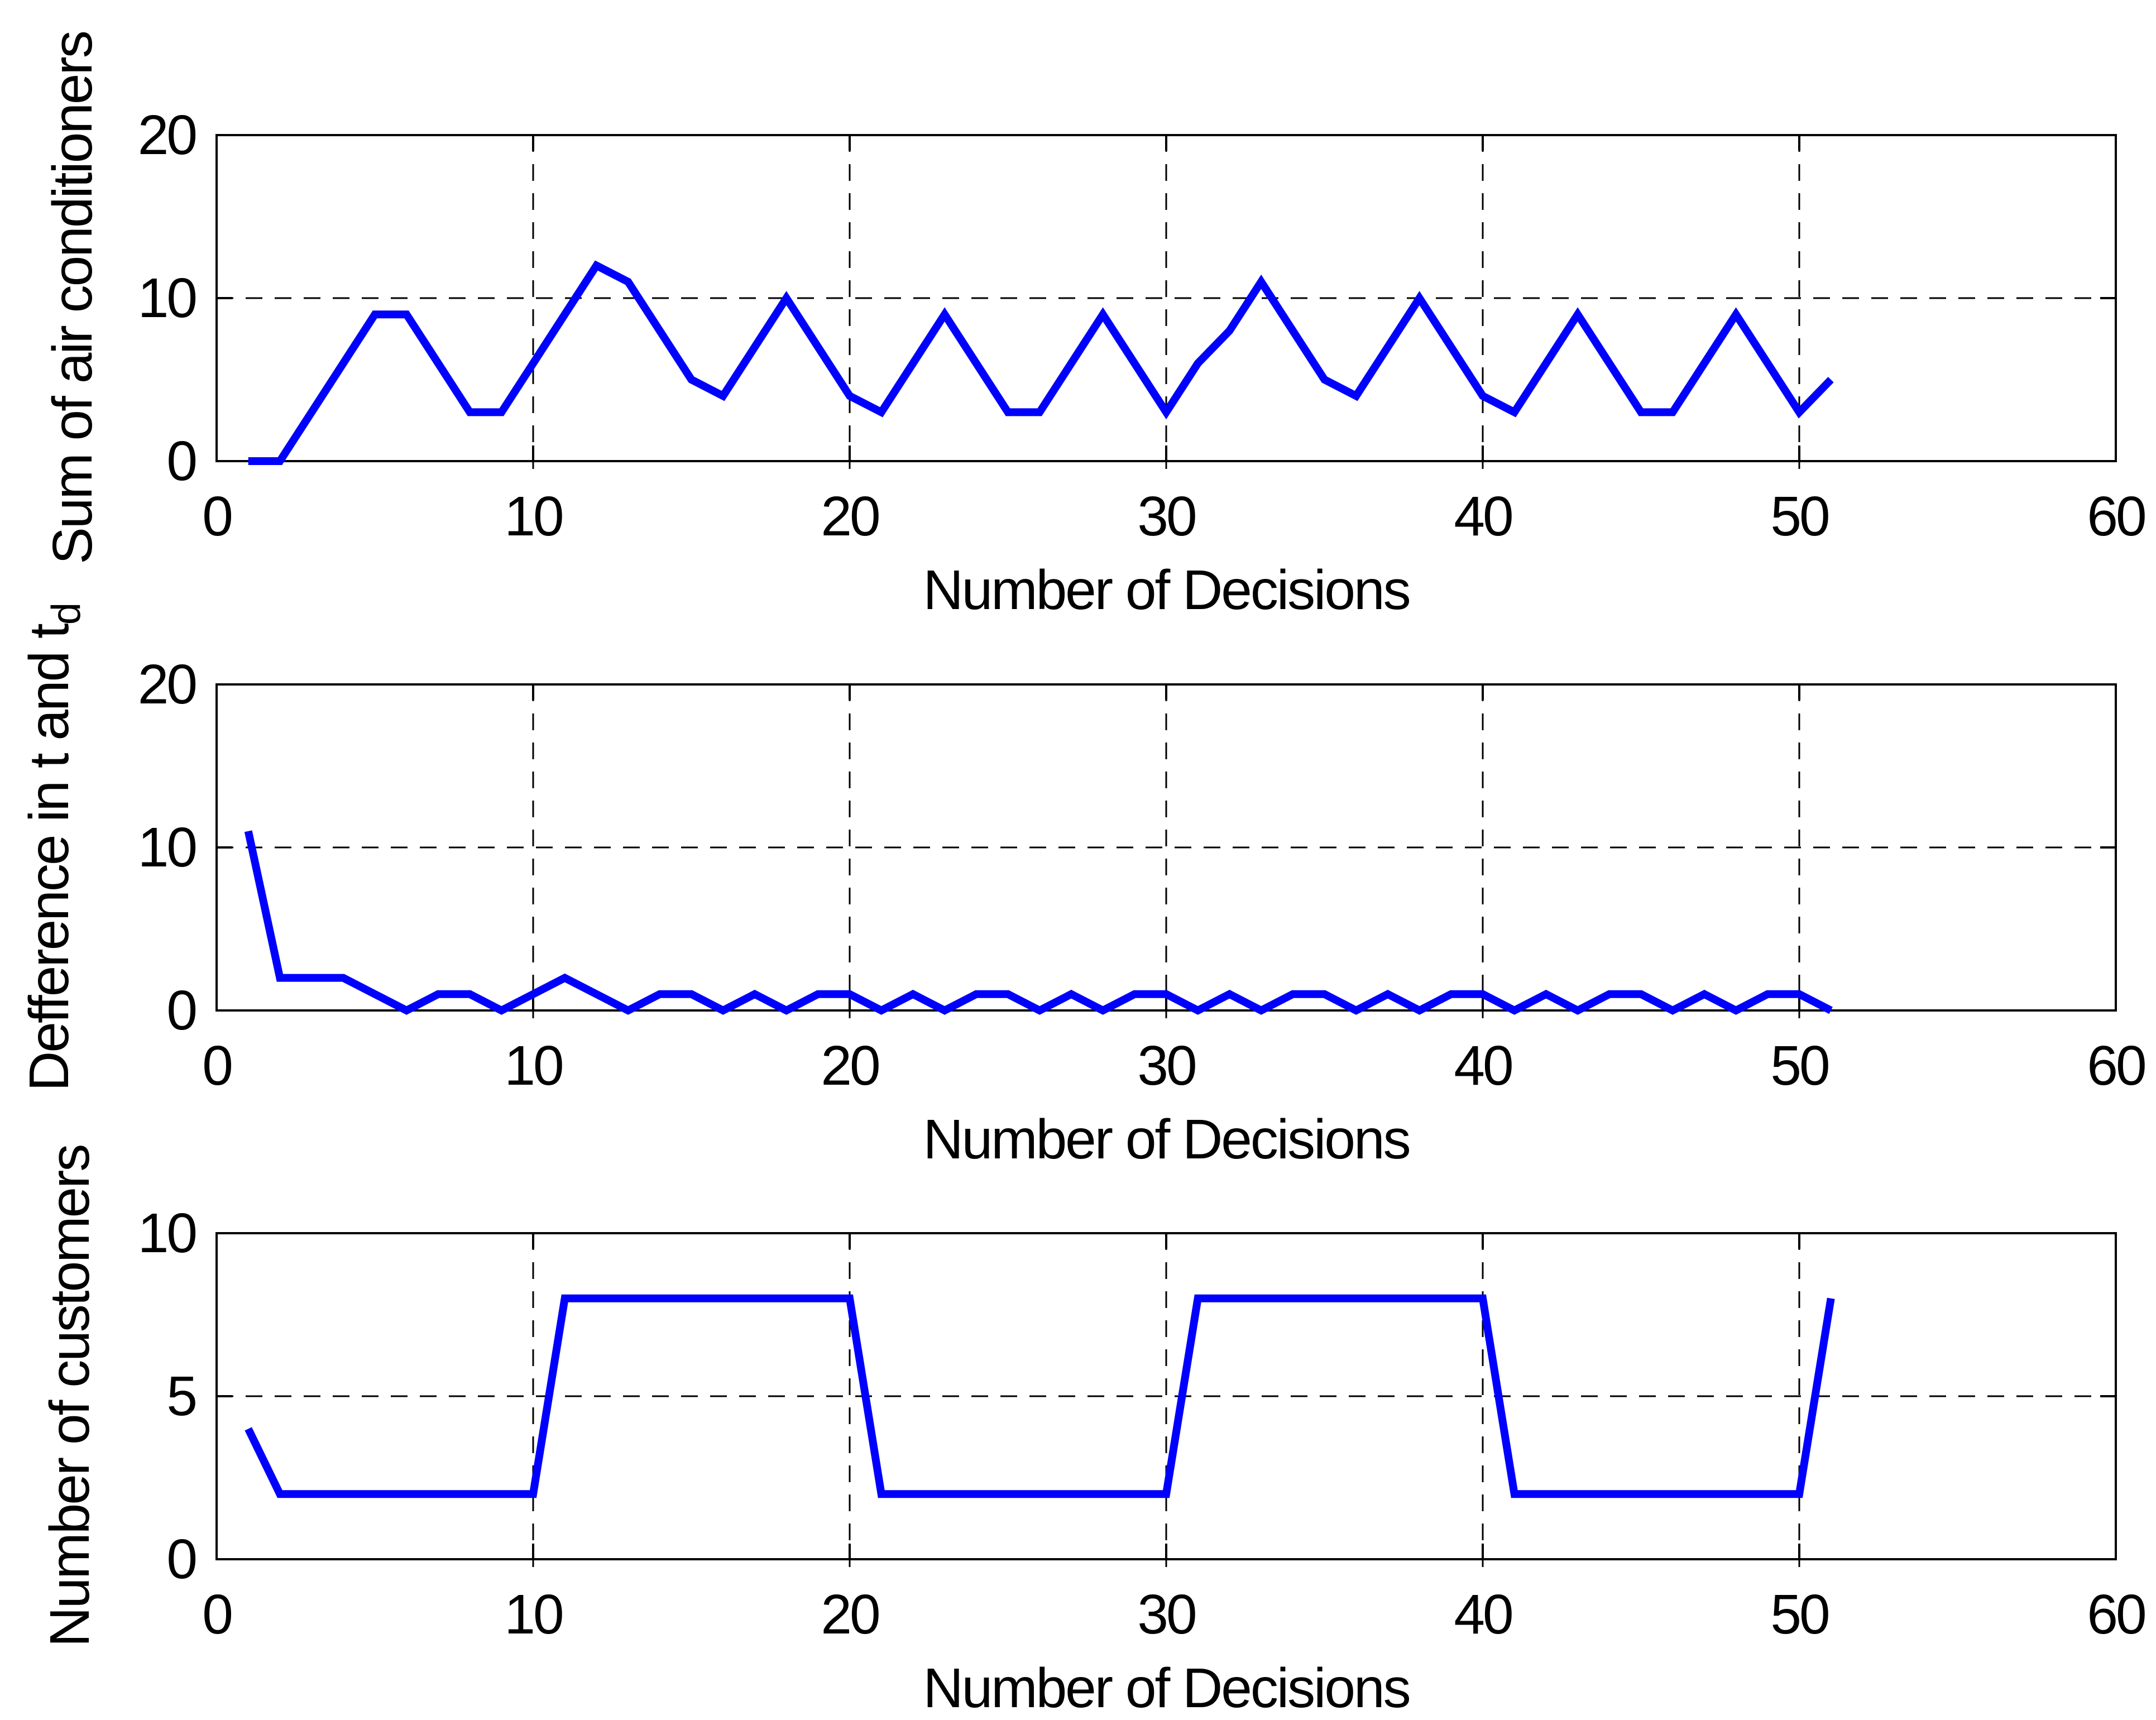 The height and width of the screenshot is (1720, 2156). Describe the element at coordinates (66, 614) in the screenshot. I see `y-axis-label-subscript: d` at that location.